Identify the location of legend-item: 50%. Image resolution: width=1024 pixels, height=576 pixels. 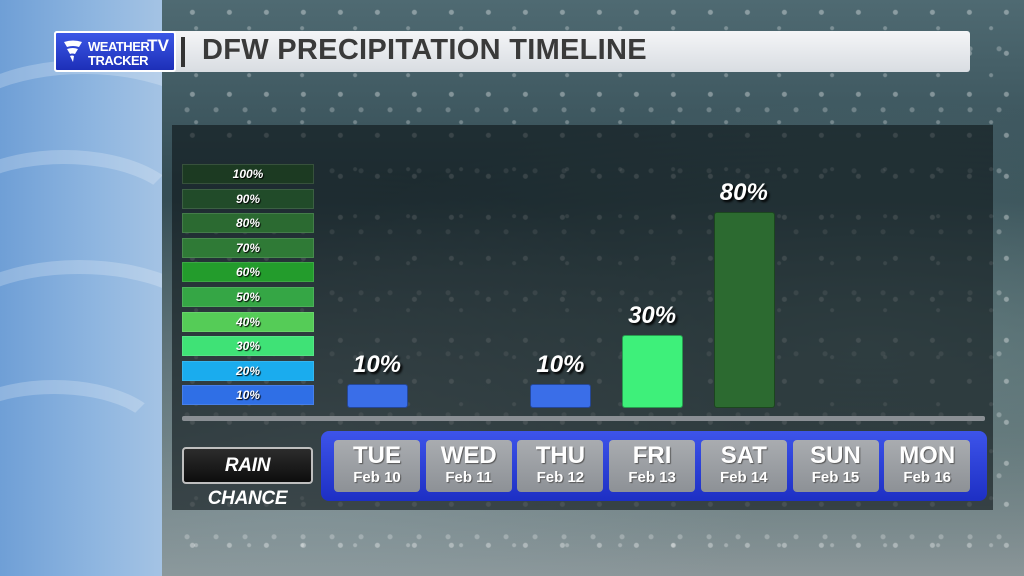
(248, 297).